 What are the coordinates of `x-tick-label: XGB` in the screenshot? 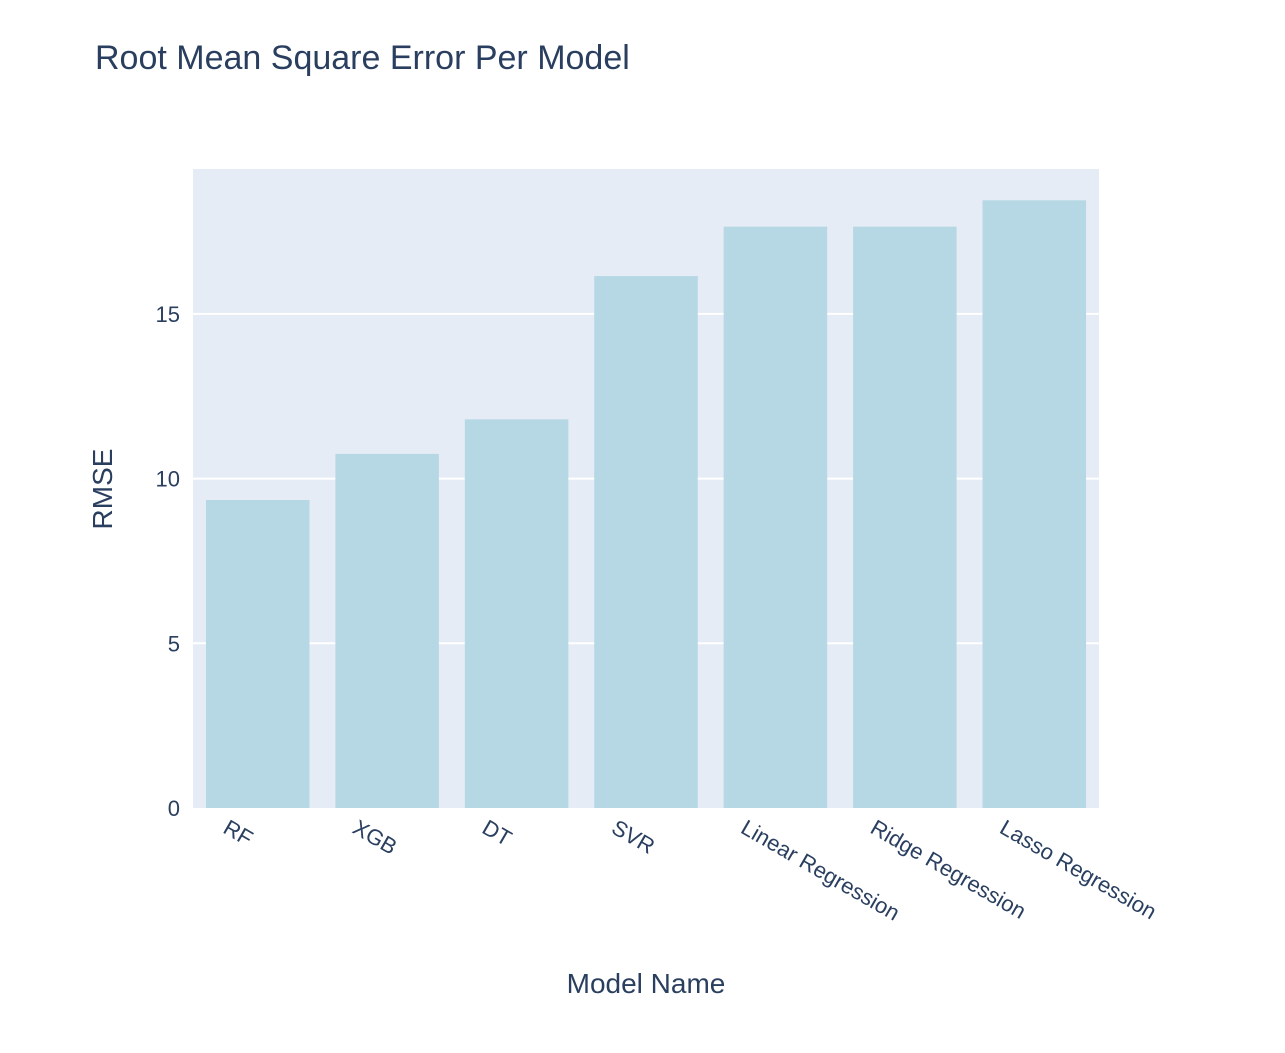 It's located at (375, 837).